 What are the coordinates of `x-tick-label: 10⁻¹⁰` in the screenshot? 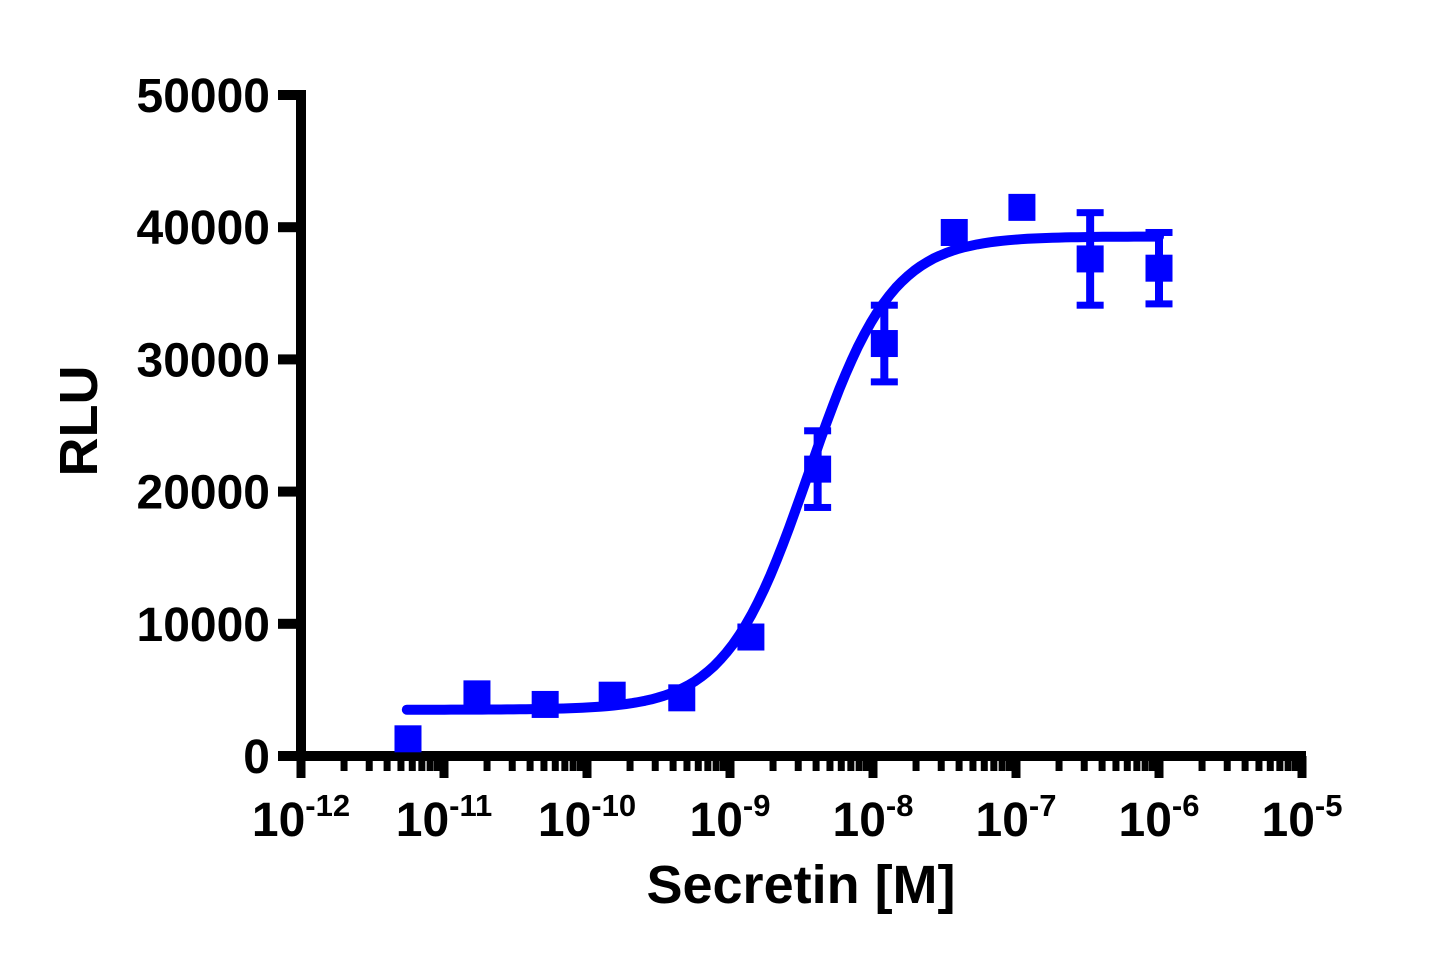 It's located at (587, 817).